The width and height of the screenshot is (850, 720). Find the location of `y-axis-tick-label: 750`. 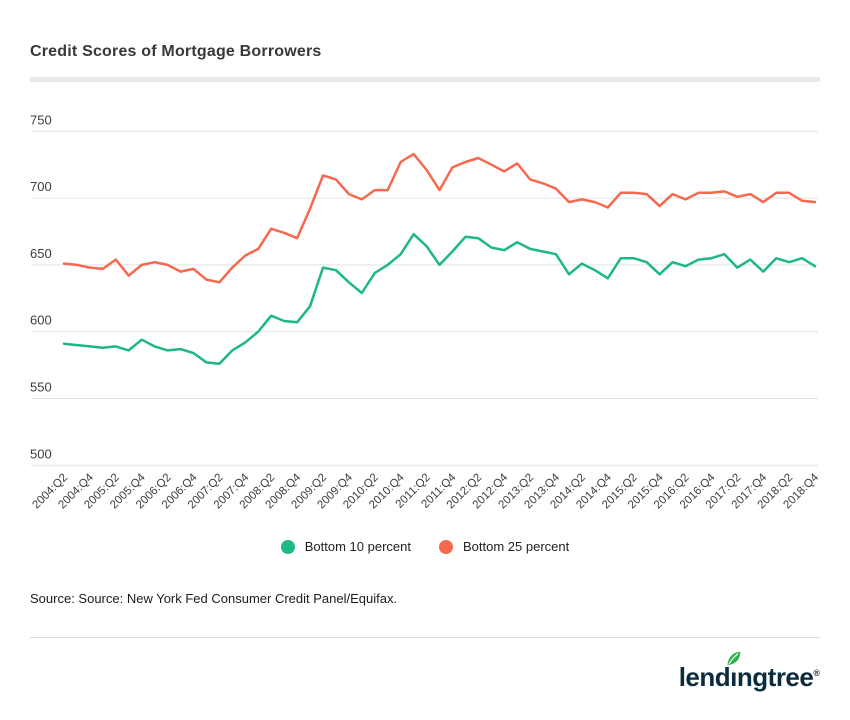

y-axis-tick-label: 750 is located at coordinates (41, 119).